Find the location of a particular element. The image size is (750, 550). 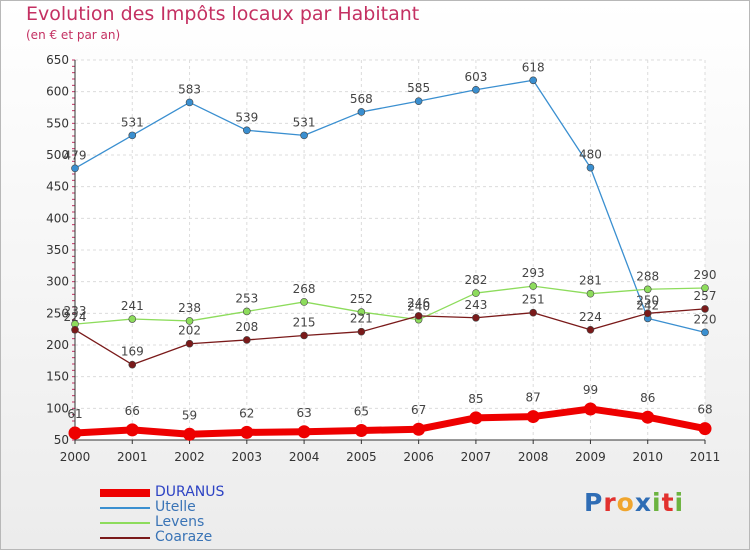

data-label: 233 is located at coordinates (75, 311).